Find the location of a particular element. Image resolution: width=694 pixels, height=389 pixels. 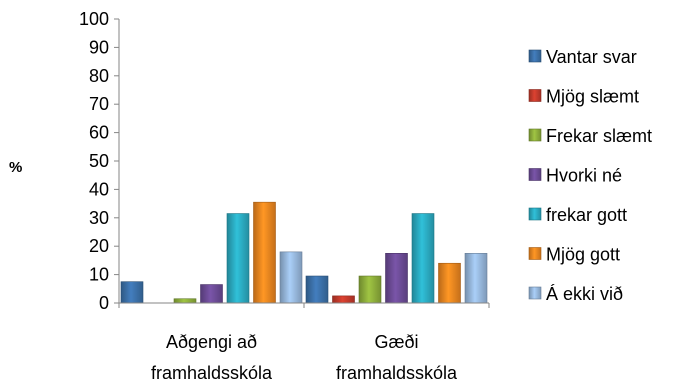

y-tick-label: 20 is located at coordinates (99, 246).